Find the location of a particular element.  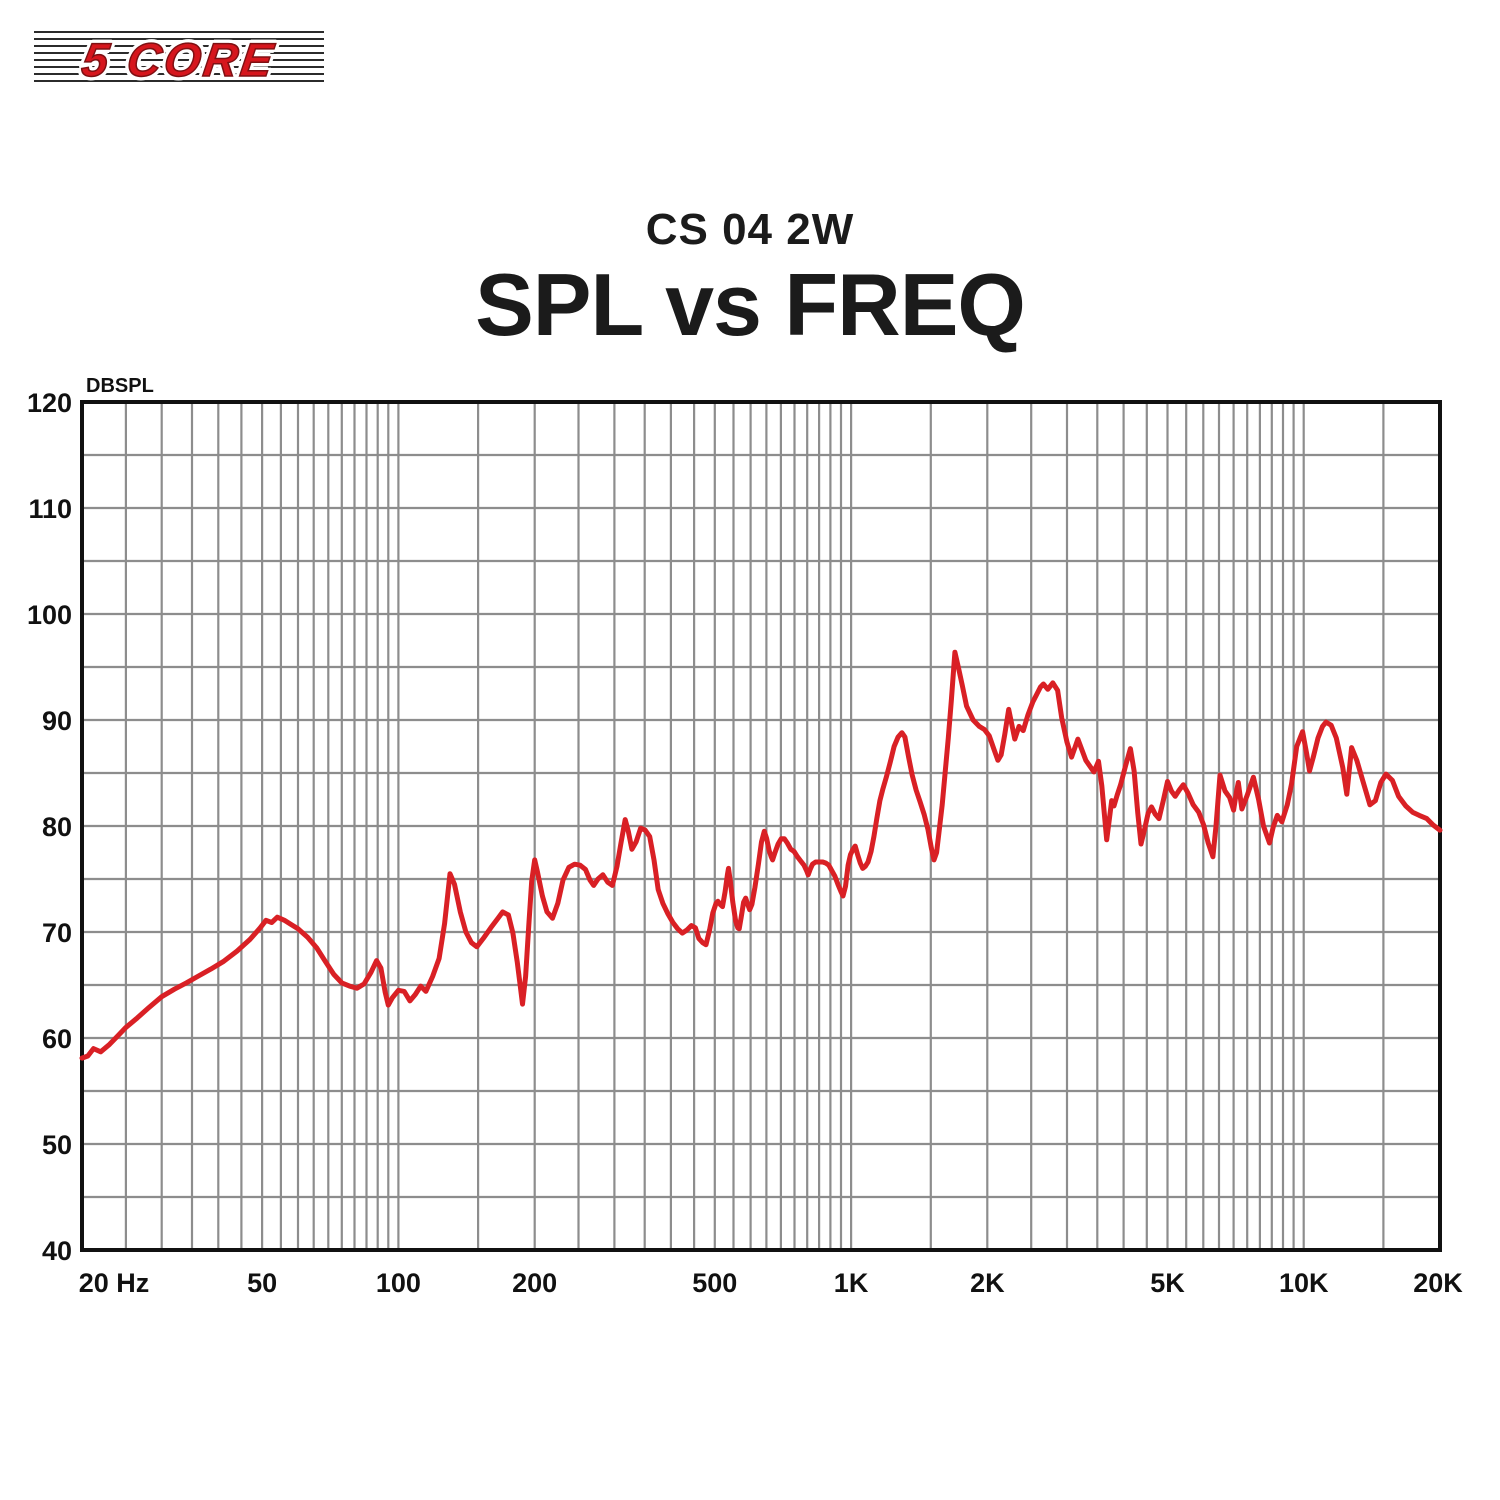

y-axis-unit-label: DBSPL is located at coordinates (120, 386).